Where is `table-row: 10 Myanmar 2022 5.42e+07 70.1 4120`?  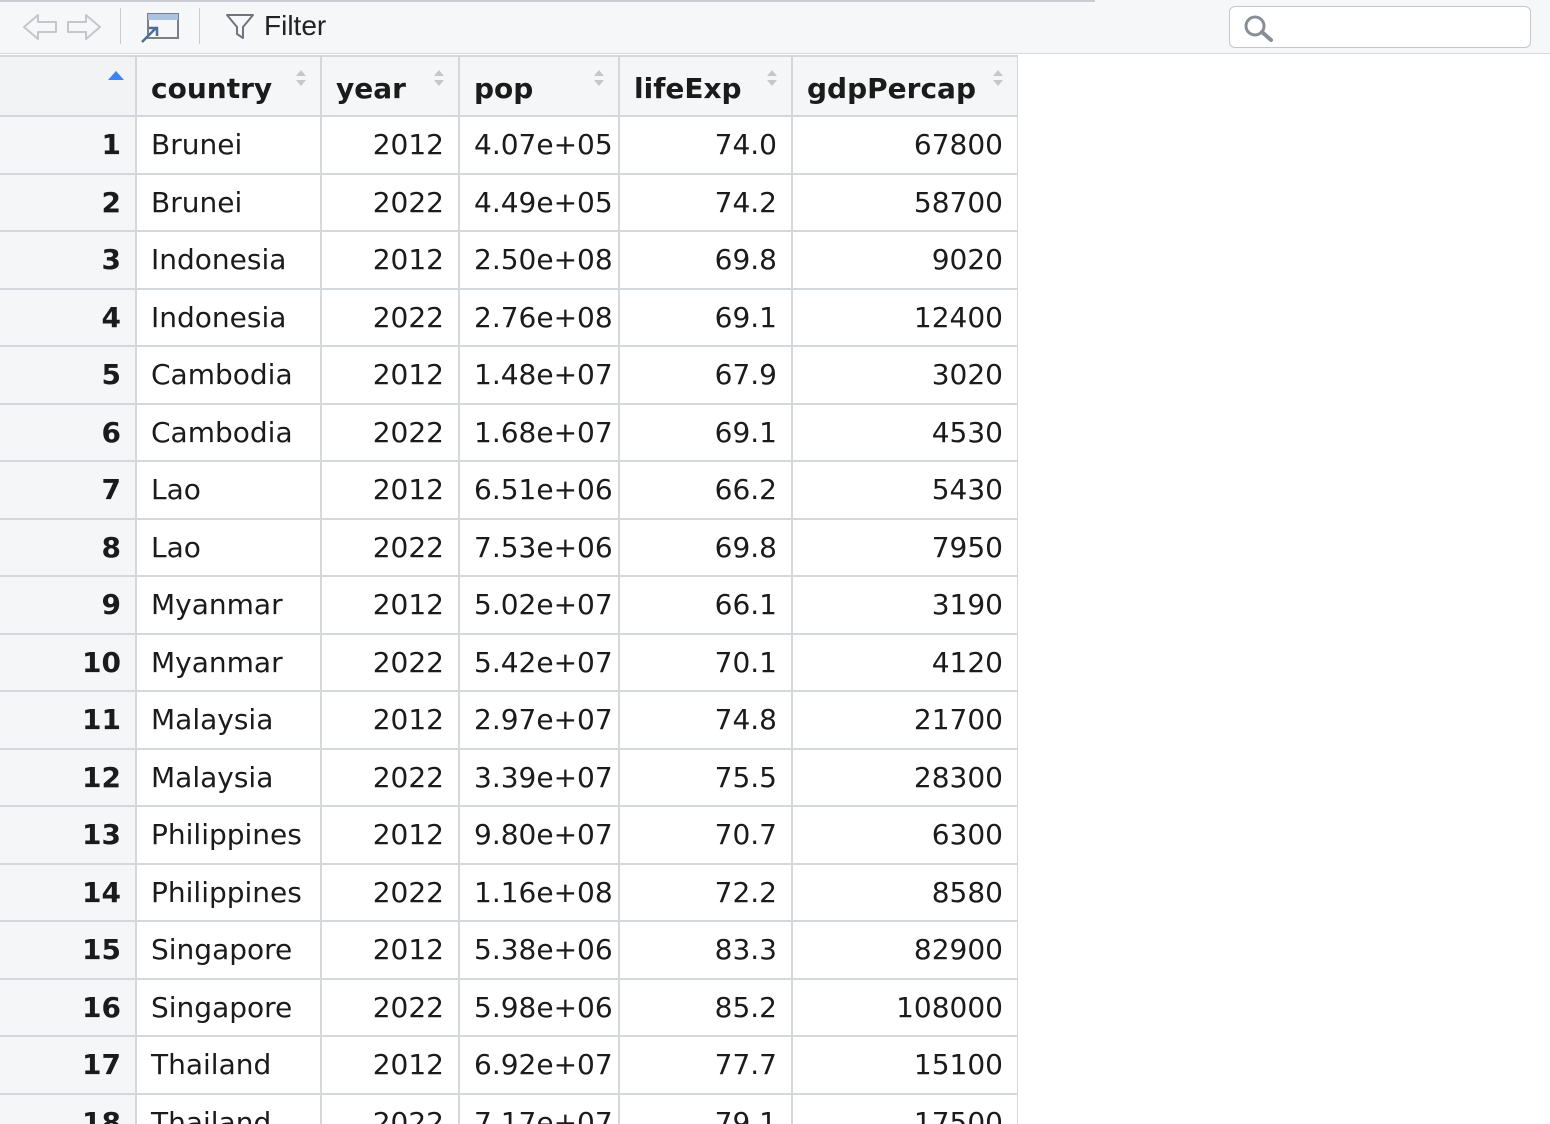
table-row: 10 Myanmar 2022 5.42e+07 70.1 4120 is located at coordinates (509, 662).